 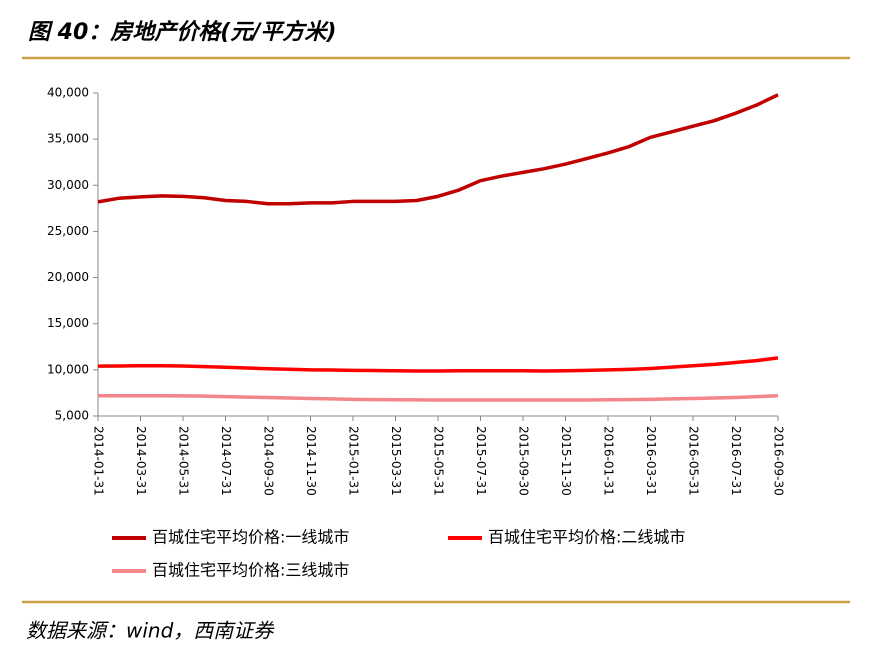 What do you see at coordinates (68, 369) in the screenshot?
I see `y-tick-label: 10,000` at bounding box center [68, 369].